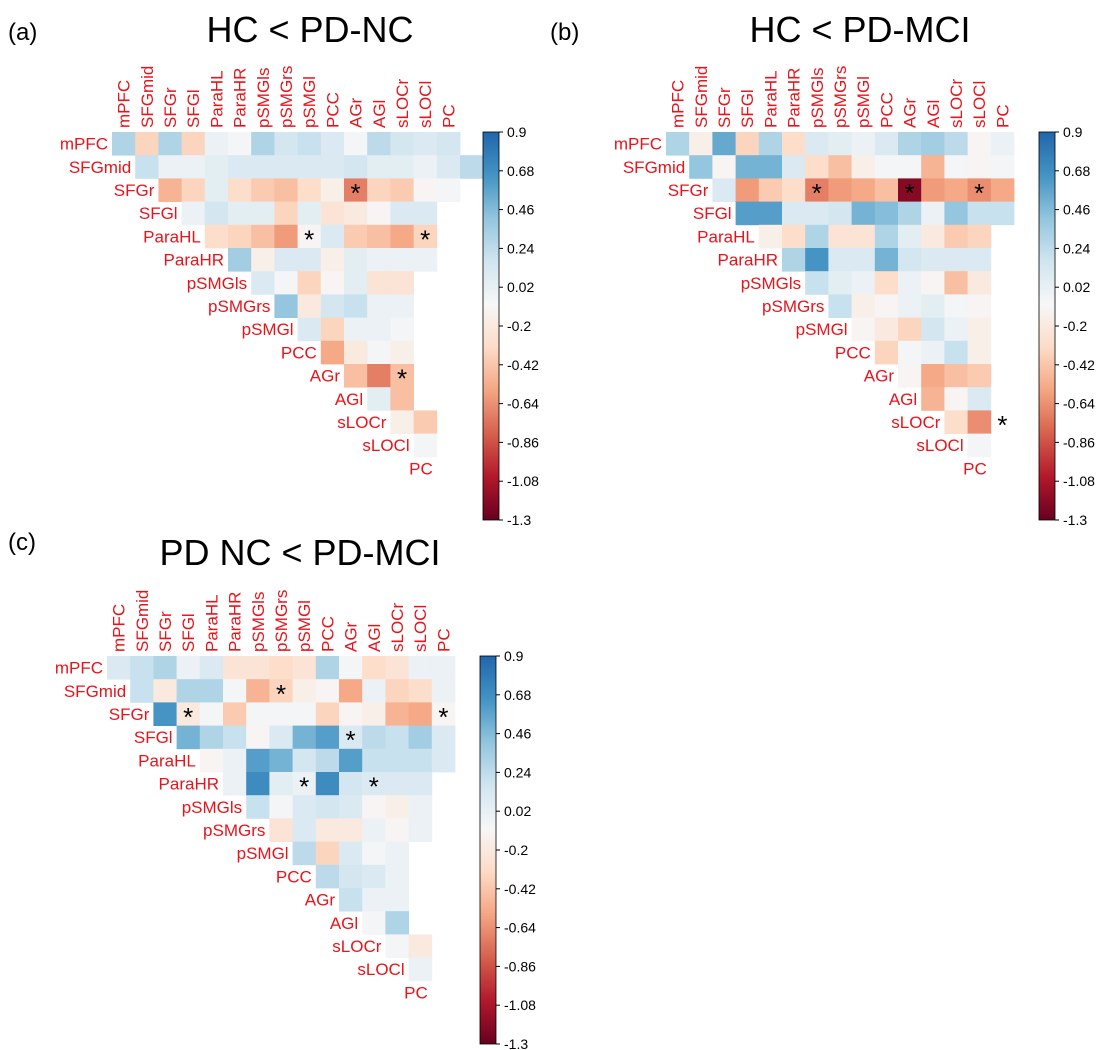 The image size is (1105, 1050). I want to click on significance-star: *, so click(281, 694).